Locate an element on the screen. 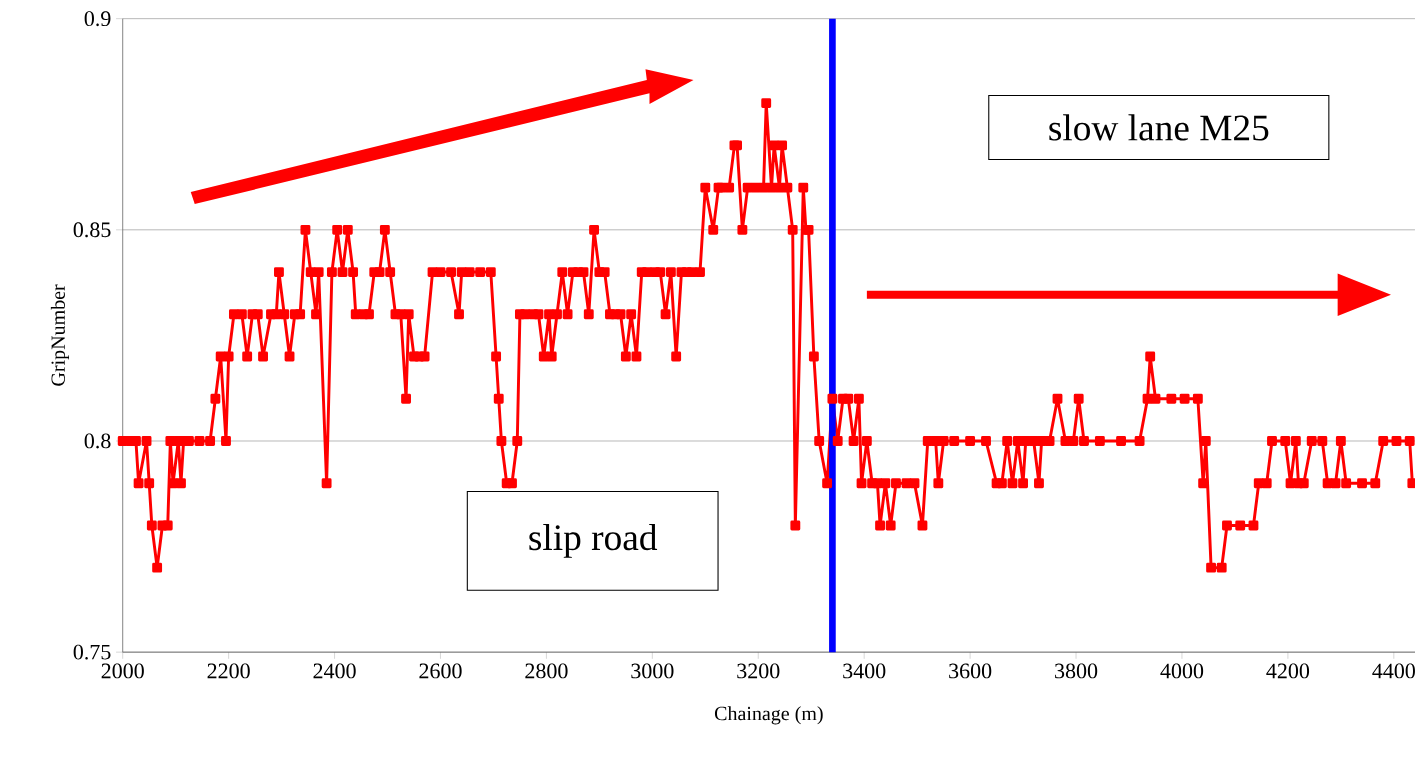  y-tick-label: 0.9 is located at coordinates (97, 19).